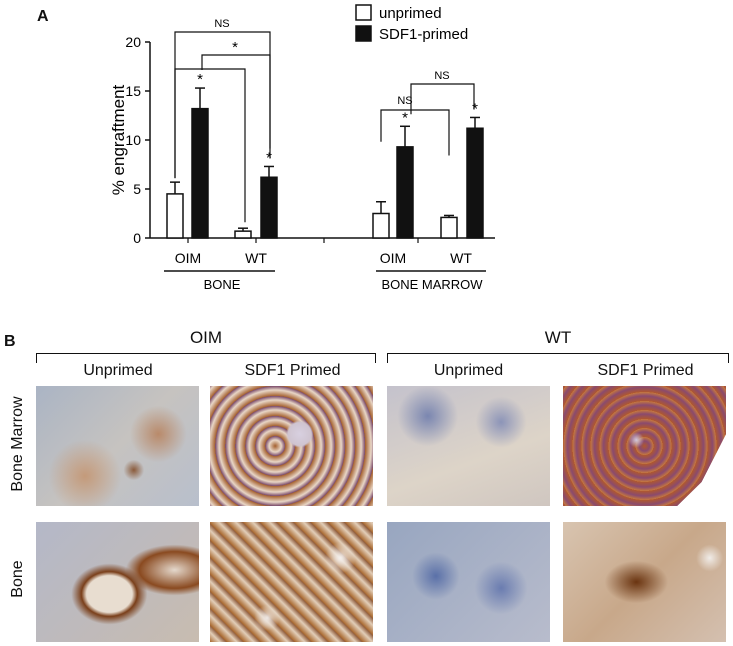  What do you see at coordinates (423, 34) in the screenshot?
I see `legend-label: SDF1-primed` at bounding box center [423, 34].